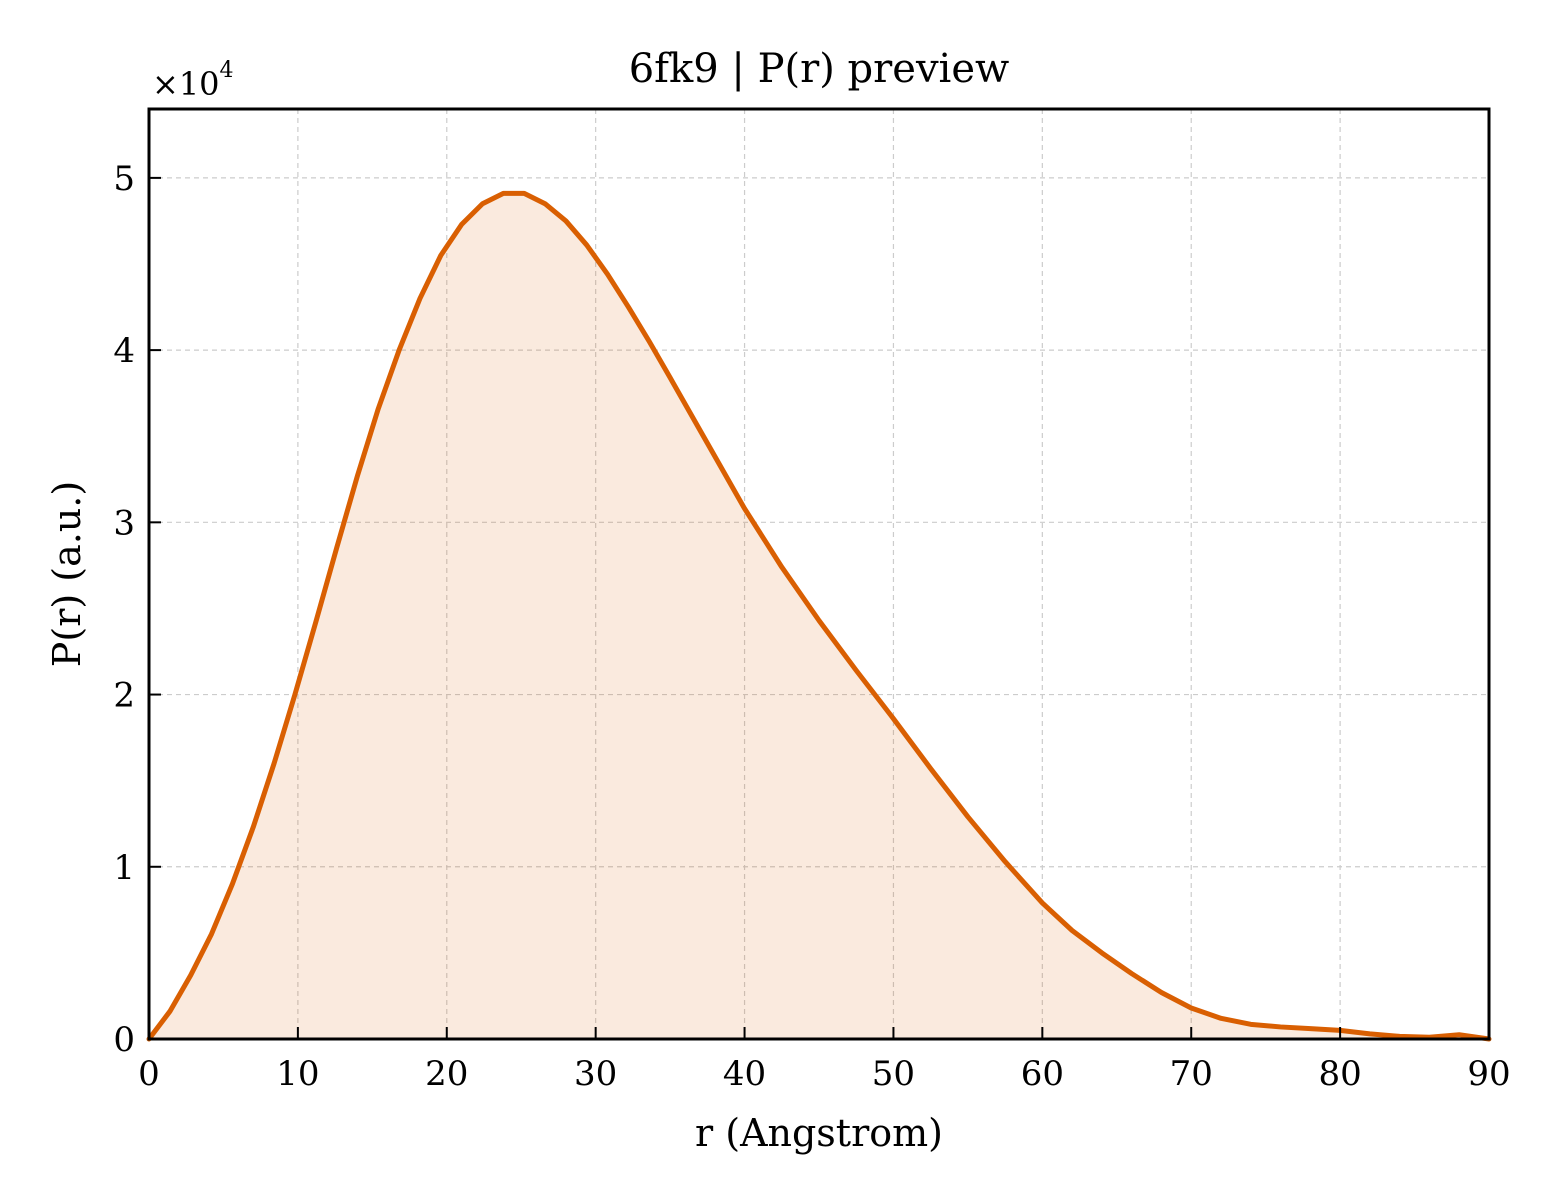  I want to click on x-tick-label: 90, so click(1488, 1074).